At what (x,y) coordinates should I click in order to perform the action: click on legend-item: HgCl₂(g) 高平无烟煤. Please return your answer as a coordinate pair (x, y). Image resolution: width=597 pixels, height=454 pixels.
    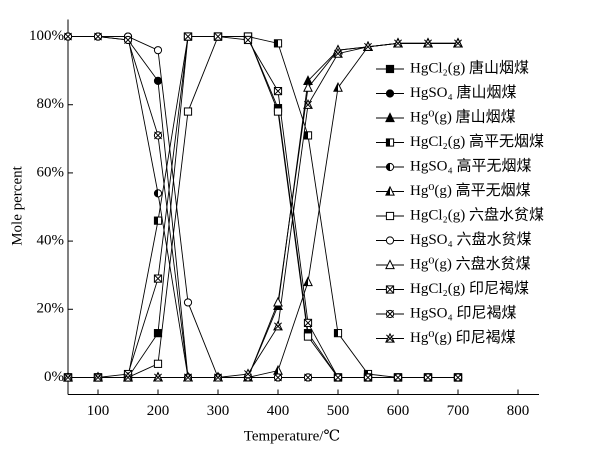
    Looking at the image, I should click on (460, 141).